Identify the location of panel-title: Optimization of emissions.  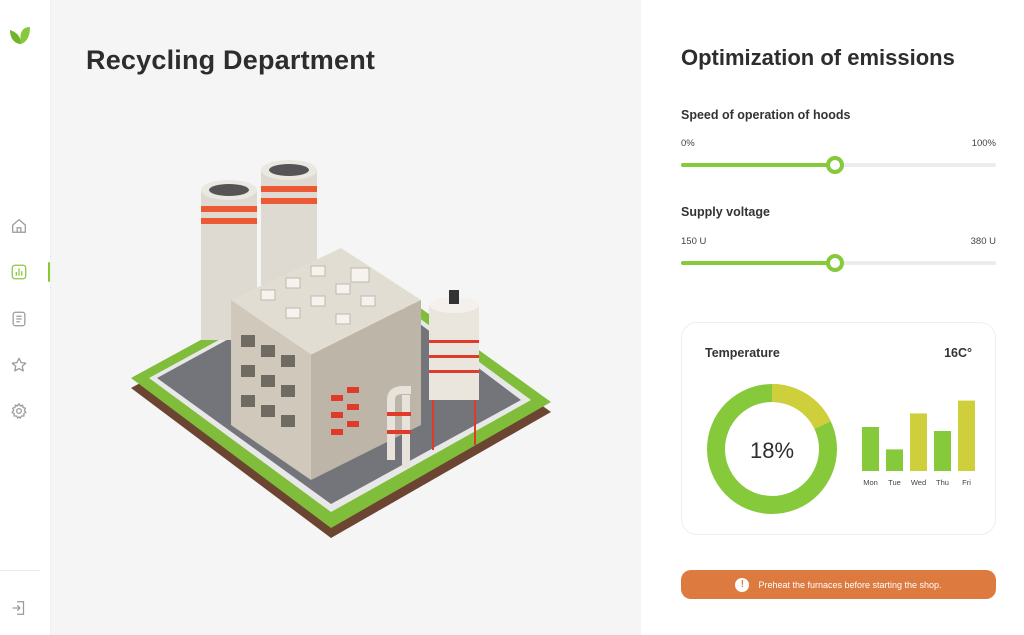
(818, 57).